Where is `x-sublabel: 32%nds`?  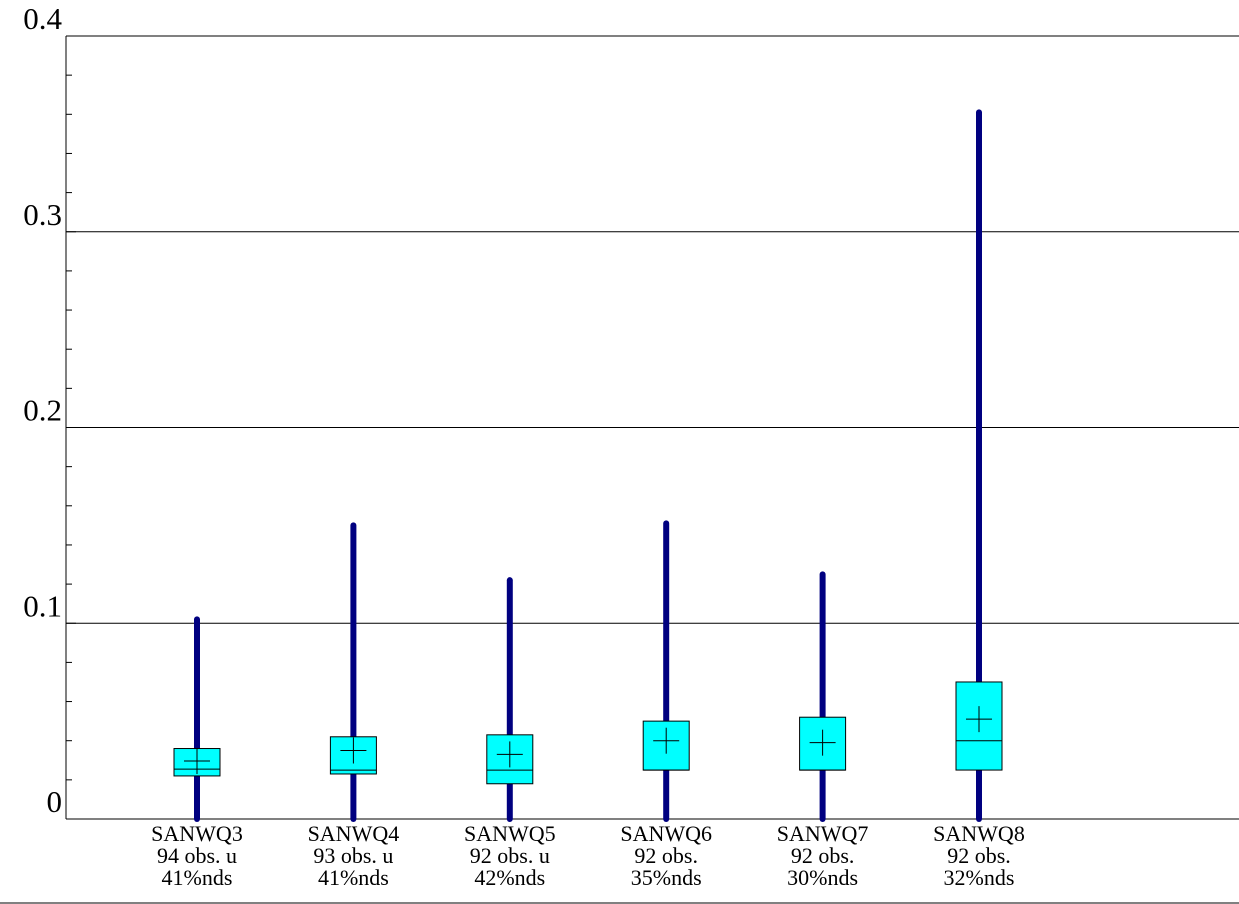 x-sublabel: 32%nds is located at coordinates (979, 877).